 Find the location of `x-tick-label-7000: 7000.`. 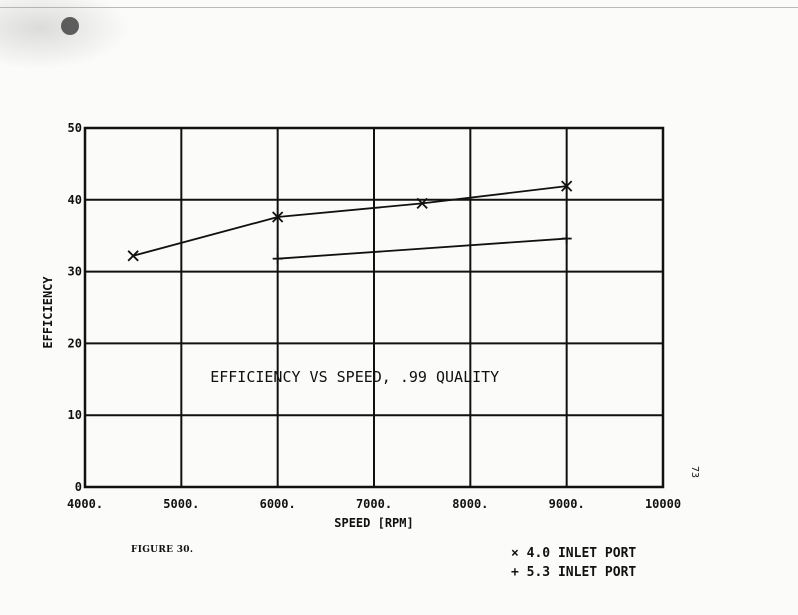

x-tick-label-7000: 7000. is located at coordinates (374, 504).